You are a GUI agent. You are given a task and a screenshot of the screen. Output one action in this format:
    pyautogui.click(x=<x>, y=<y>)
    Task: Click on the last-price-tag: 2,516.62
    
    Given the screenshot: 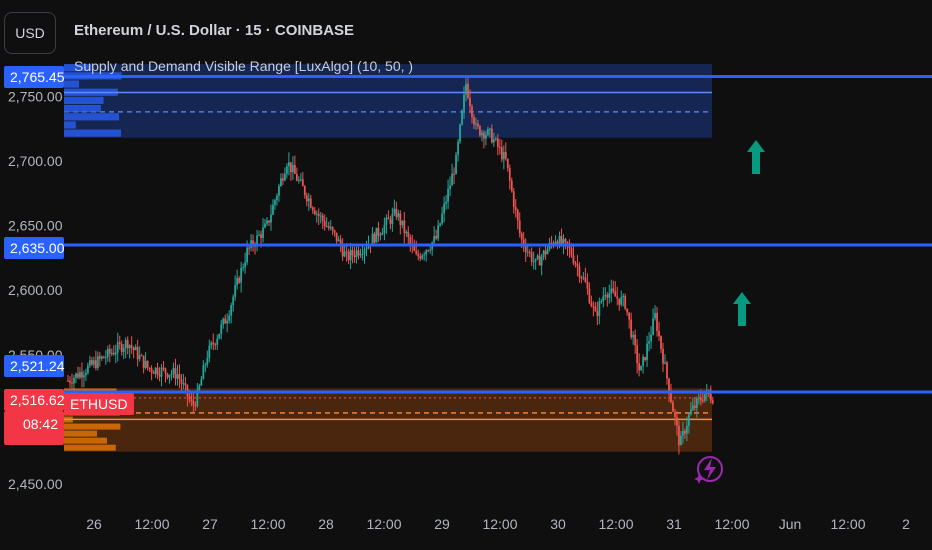 What is the action you would take?
    pyautogui.click(x=34, y=400)
    